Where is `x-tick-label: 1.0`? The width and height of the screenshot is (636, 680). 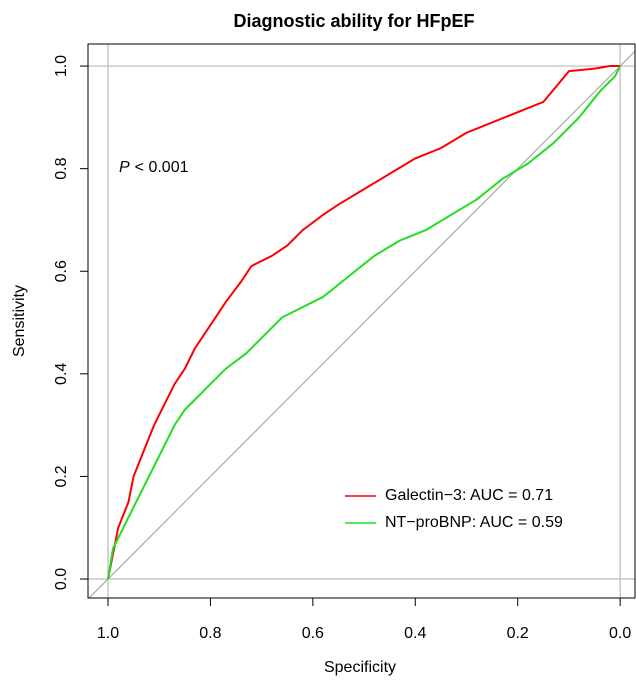 x-tick-label: 1.0 is located at coordinates (108, 633).